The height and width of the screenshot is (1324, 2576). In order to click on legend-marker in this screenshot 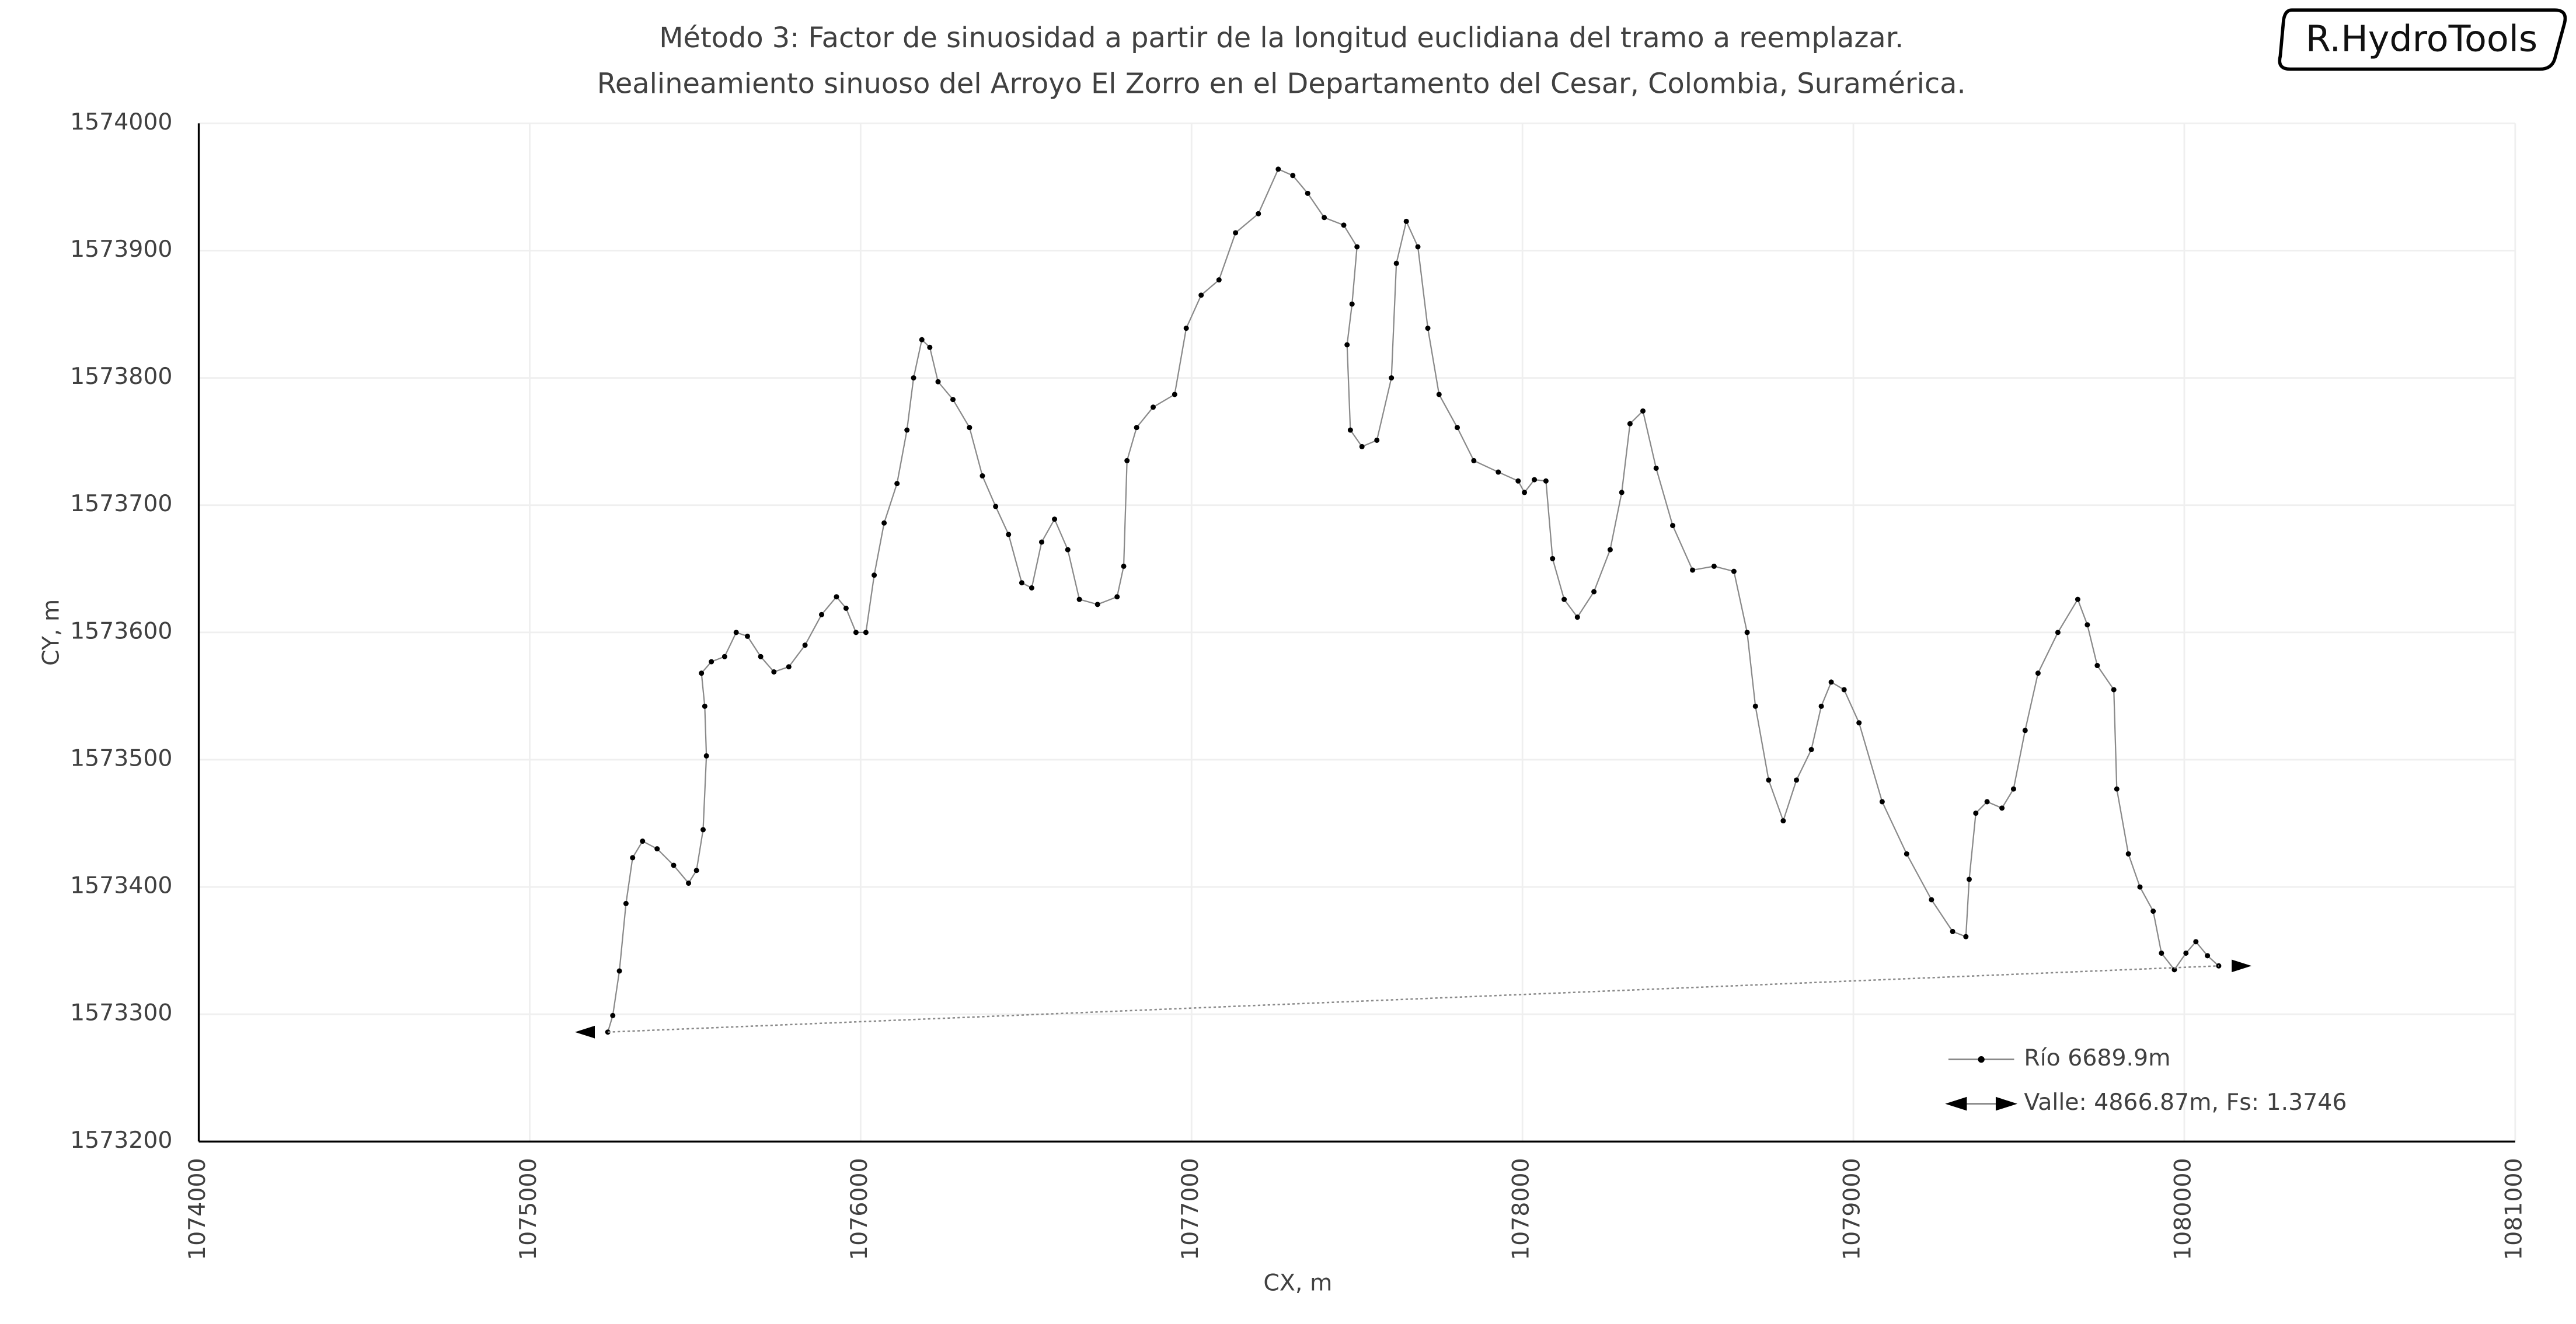, I will do `click(1982, 1059)`.